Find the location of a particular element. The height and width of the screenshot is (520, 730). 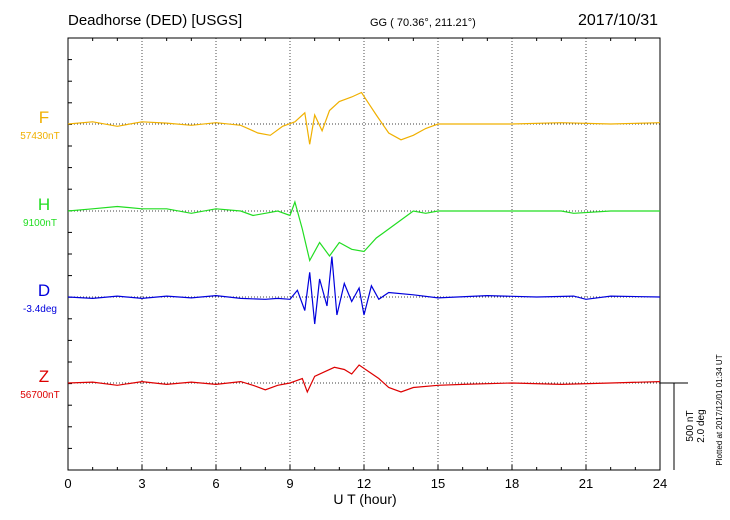

series-line-F is located at coordinates (364, 118).